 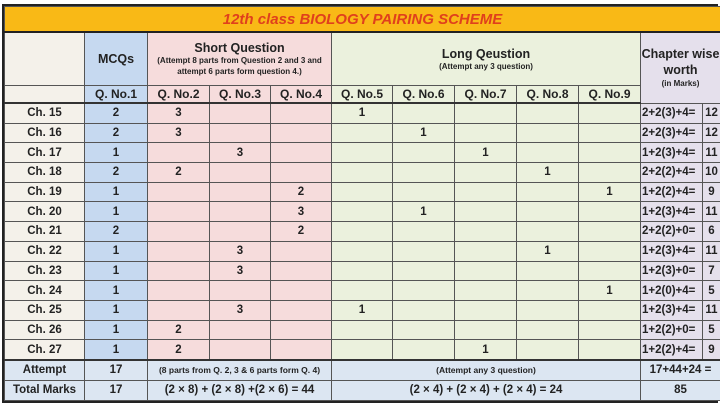 I want to click on attempt-worth: 17+44+24 =, so click(x=680, y=370).